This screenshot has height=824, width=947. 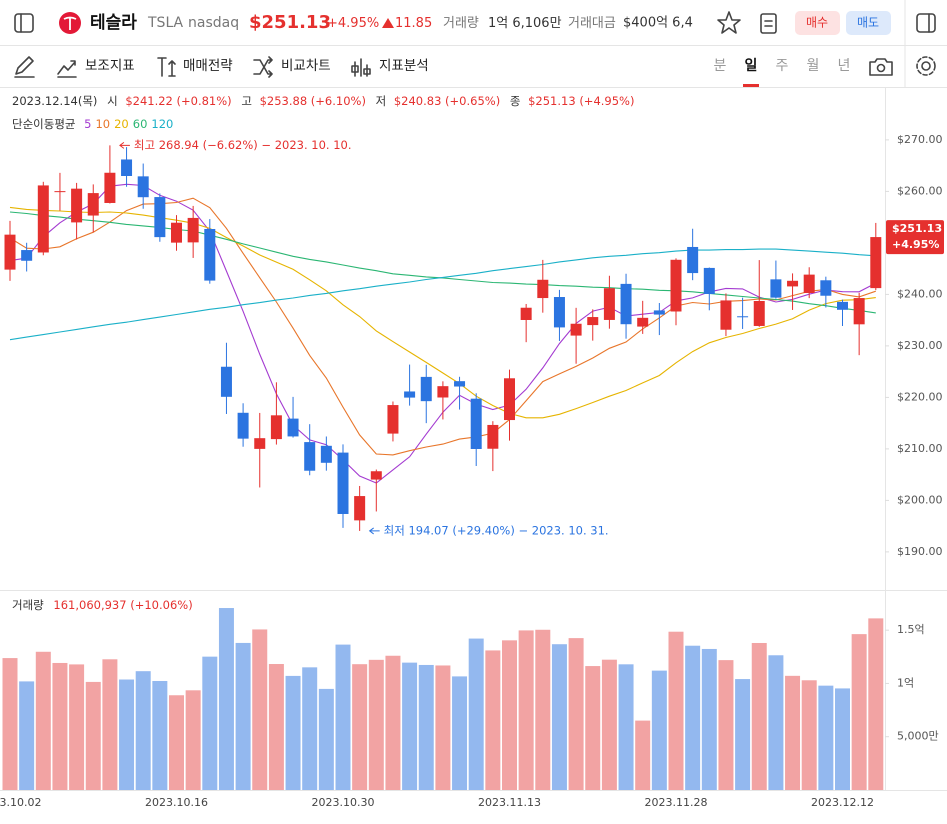 What do you see at coordinates (213, 23) in the screenshot?
I see `exchange: nasdaq` at bounding box center [213, 23].